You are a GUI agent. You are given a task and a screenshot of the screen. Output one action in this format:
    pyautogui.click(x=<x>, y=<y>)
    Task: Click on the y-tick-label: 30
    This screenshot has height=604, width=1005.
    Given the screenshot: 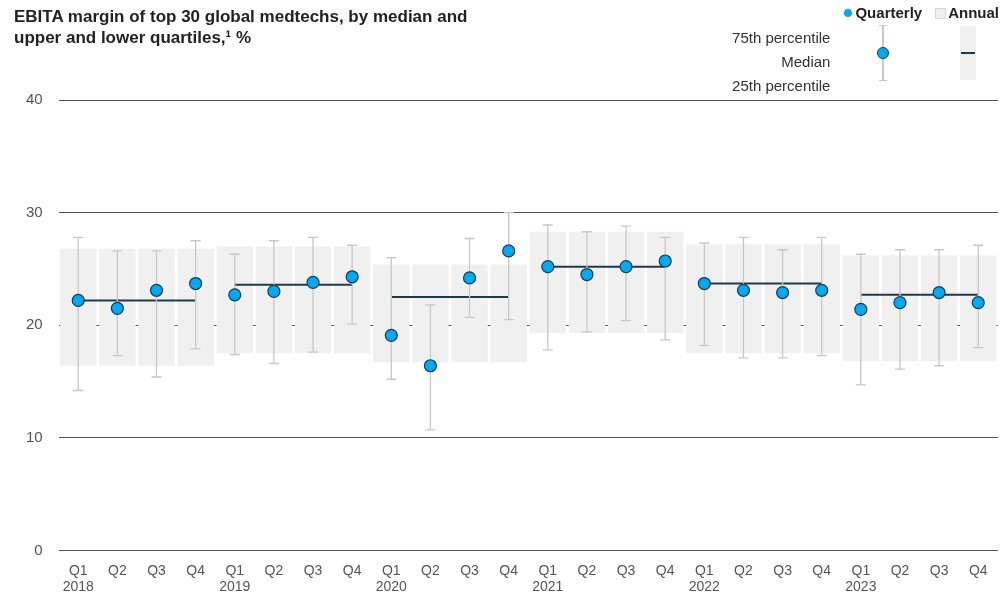 What is the action you would take?
    pyautogui.click(x=34, y=211)
    